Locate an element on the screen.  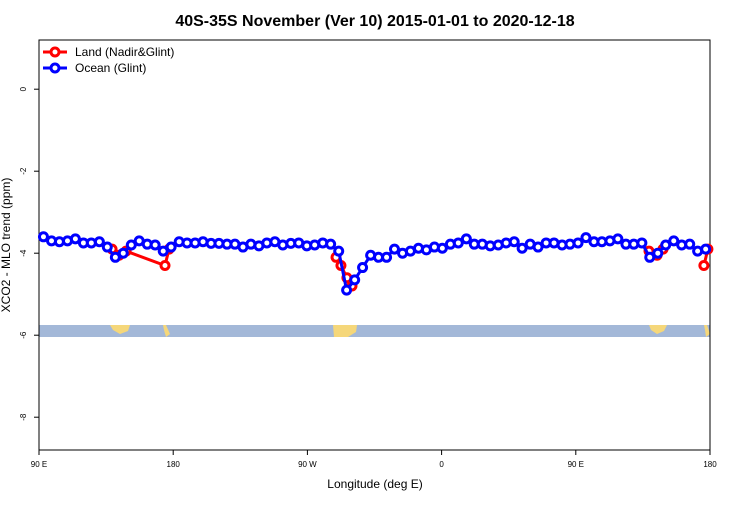
y-tick-label: -6 is located at coordinates (23, 335).